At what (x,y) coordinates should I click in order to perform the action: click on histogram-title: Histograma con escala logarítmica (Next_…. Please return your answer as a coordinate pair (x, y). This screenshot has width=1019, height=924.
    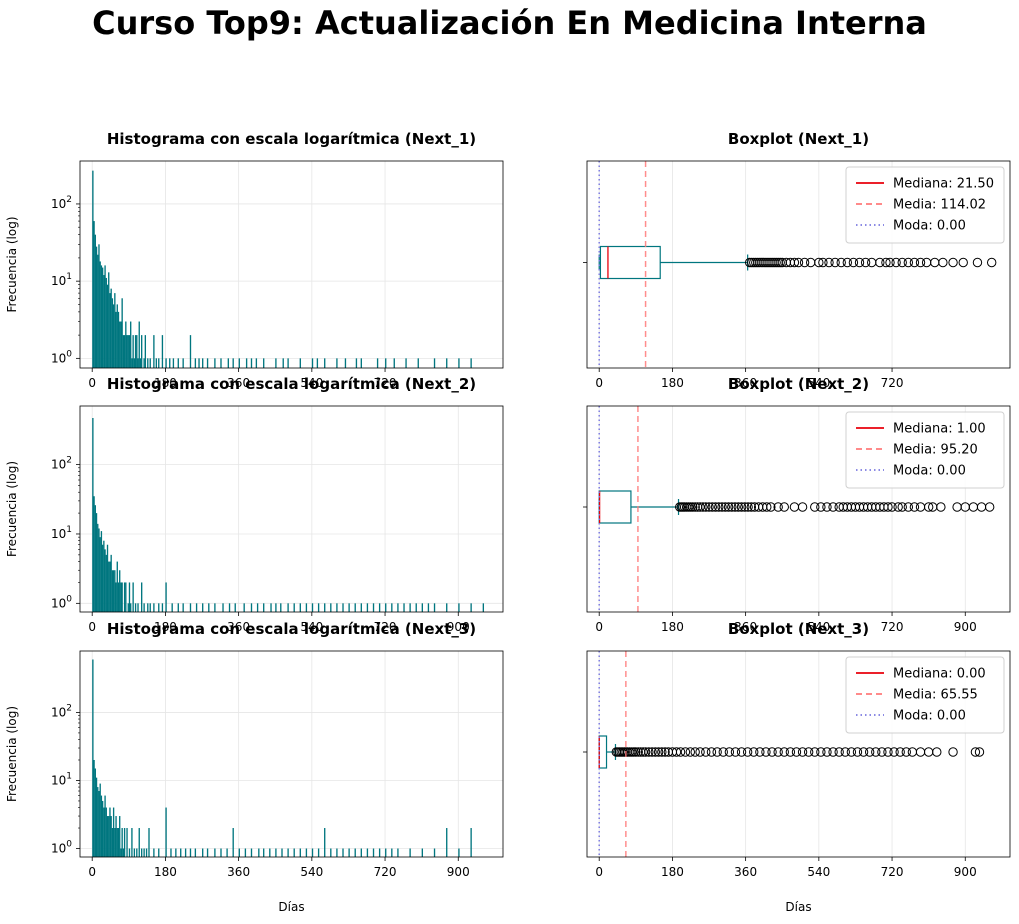
    Looking at the image, I should click on (291, 384).